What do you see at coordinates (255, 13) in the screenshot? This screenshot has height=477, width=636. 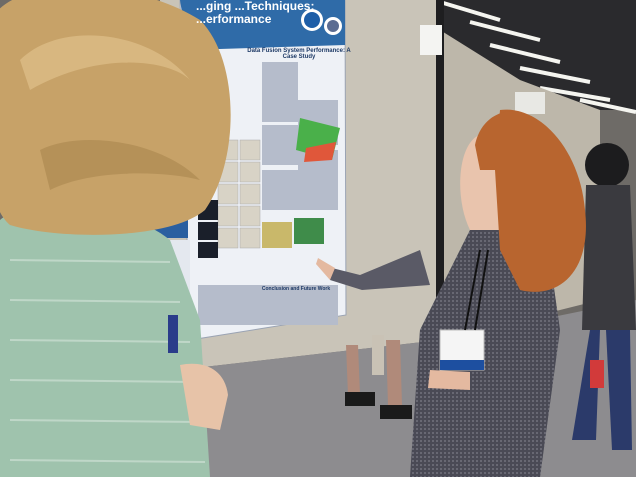 I see `poster-title: ...ging ...Techniques: ...erformance` at bounding box center [255, 13].